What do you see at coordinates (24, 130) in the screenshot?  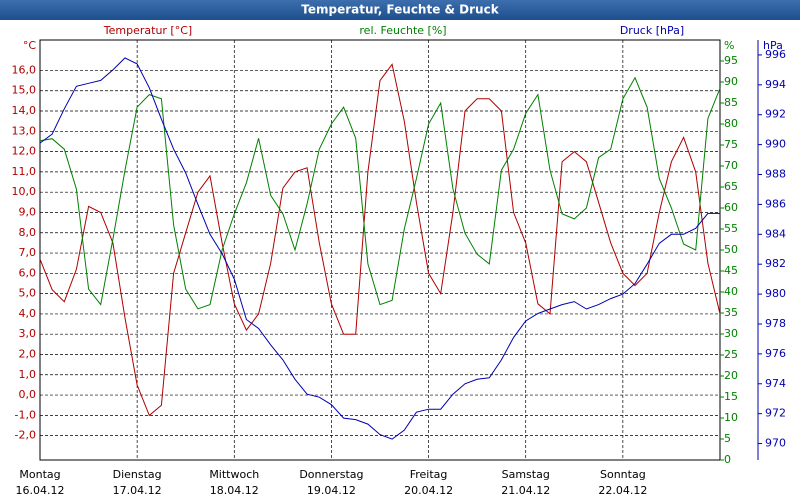 I see `y-tick-label: 13,0` at bounding box center [24, 130].